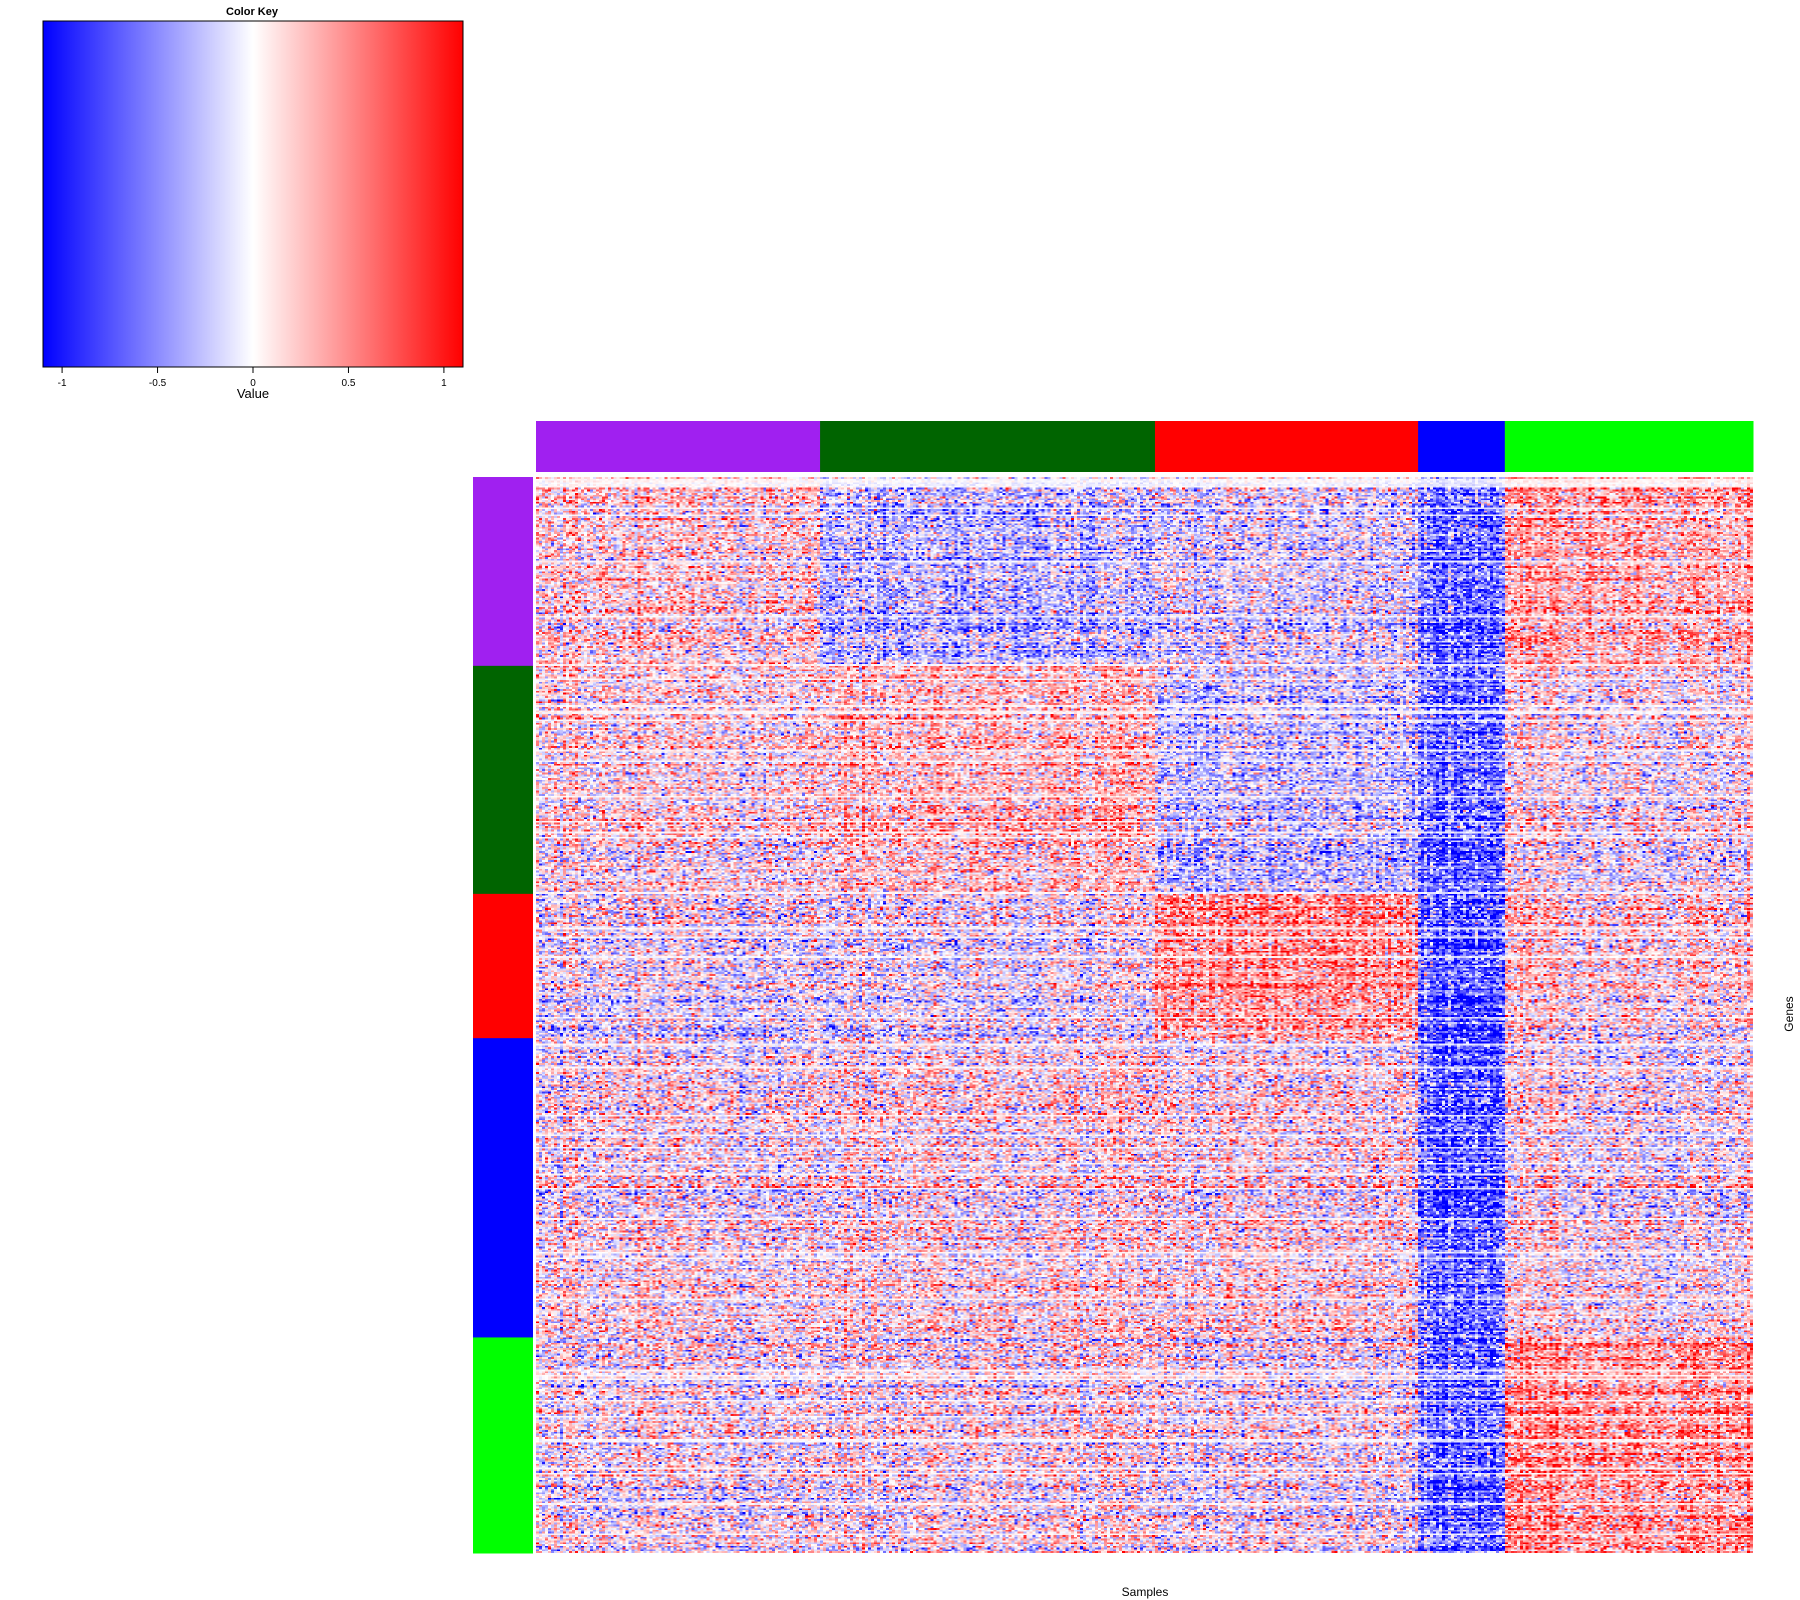 The width and height of the screenshot is (1800, 1600). What do you see at coordinates (503, 1445) in the screenshot?
I see `row-group-green` at bounding box center [503, 1445].